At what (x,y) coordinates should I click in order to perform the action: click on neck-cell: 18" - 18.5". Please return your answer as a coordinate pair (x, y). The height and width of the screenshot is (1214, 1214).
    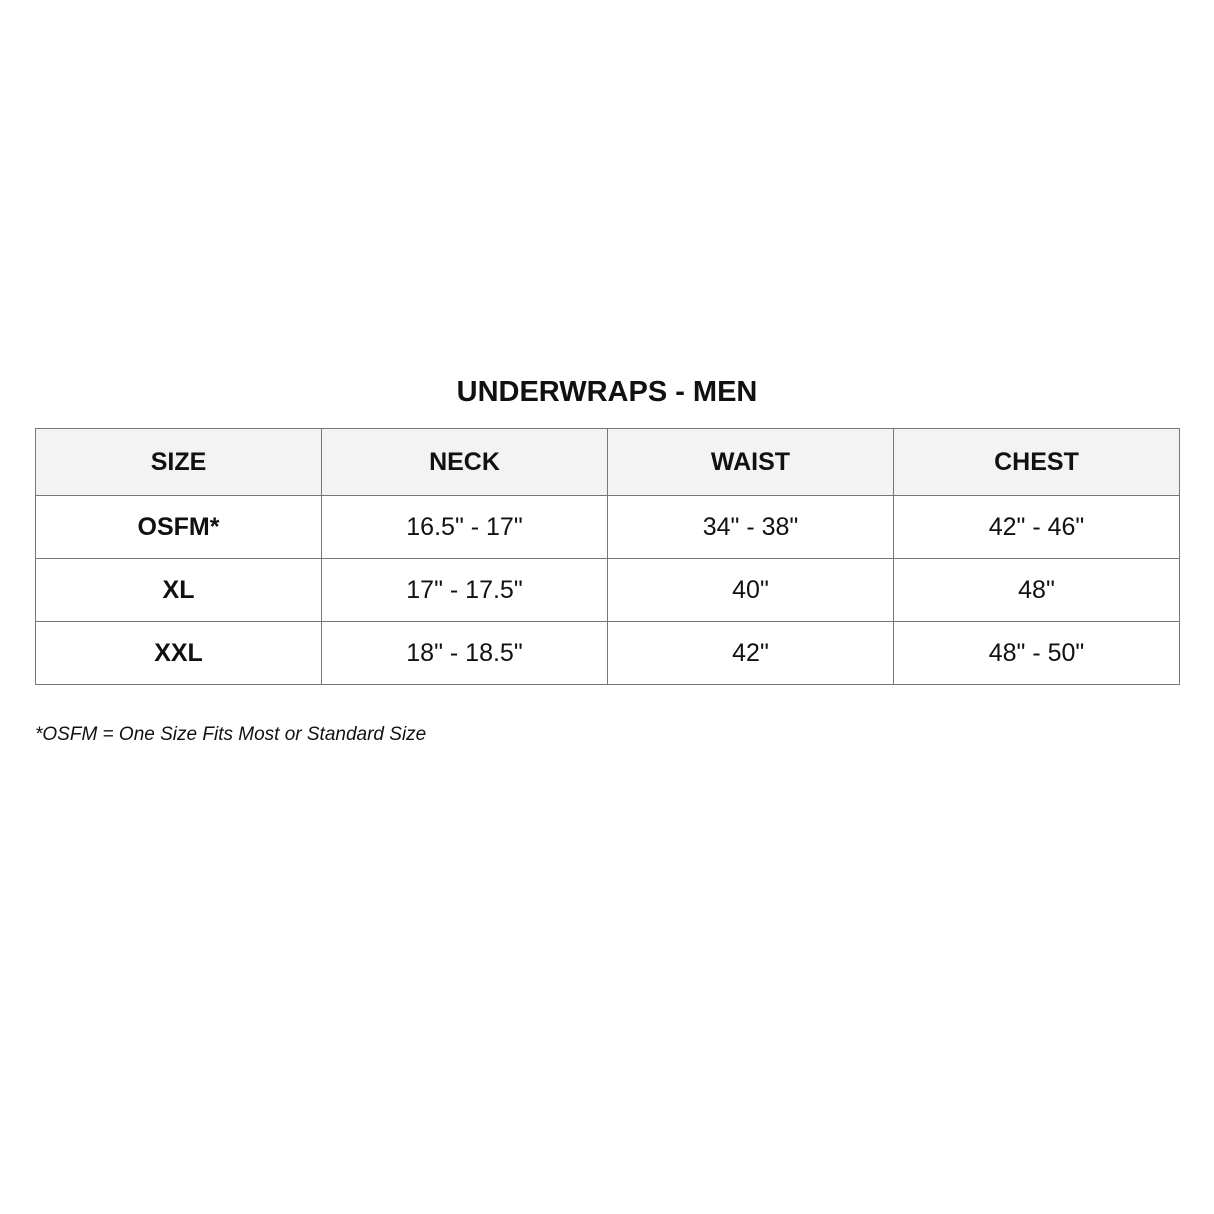
    Looking at the image, I should click on (464, 653).